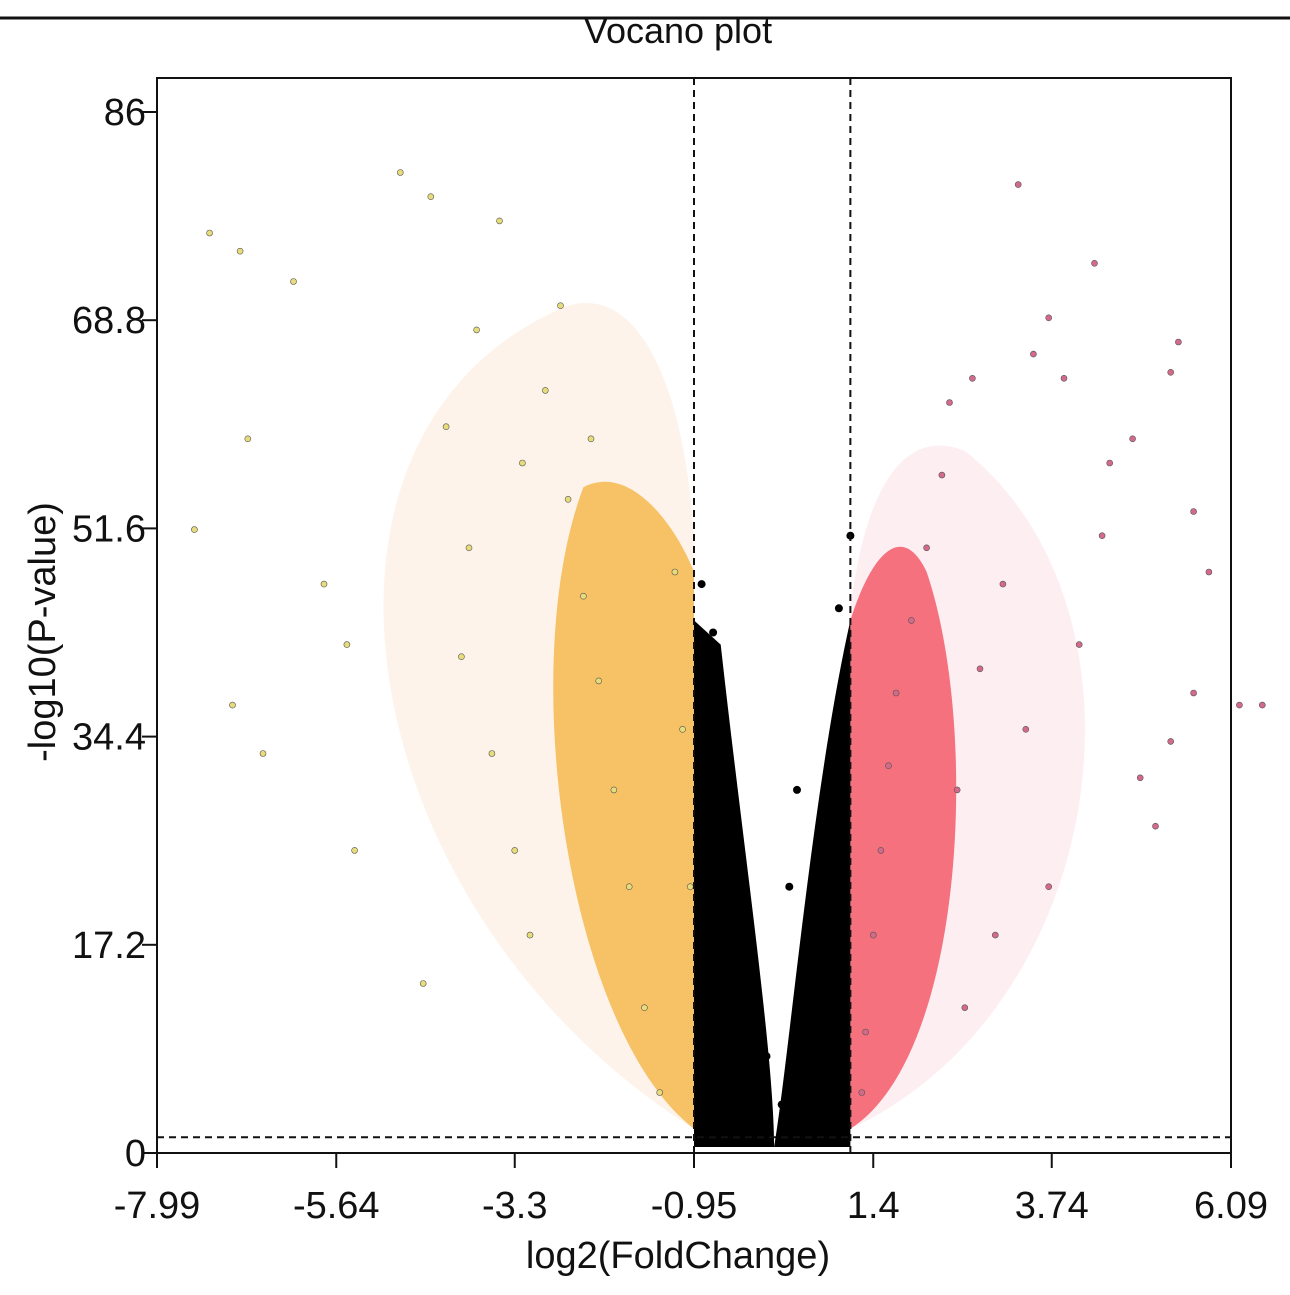 This screenshot has height=1295, width=1290. What do you see at coordinates (336, 1206) in the screenshot?
I see `x-tick-label-1: -5.64` at bounding box center [336, 1206].